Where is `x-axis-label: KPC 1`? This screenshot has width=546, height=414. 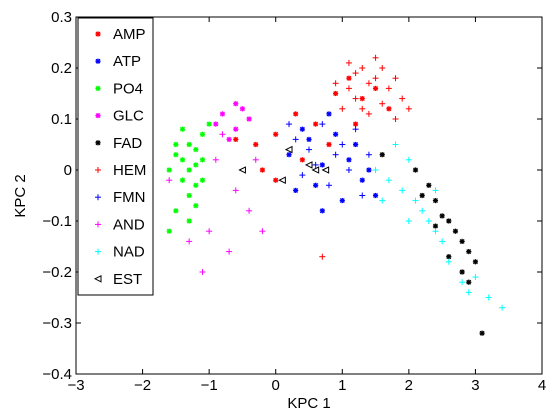
x-axis-label: KPC 1 is located at coordinates (308, 403).